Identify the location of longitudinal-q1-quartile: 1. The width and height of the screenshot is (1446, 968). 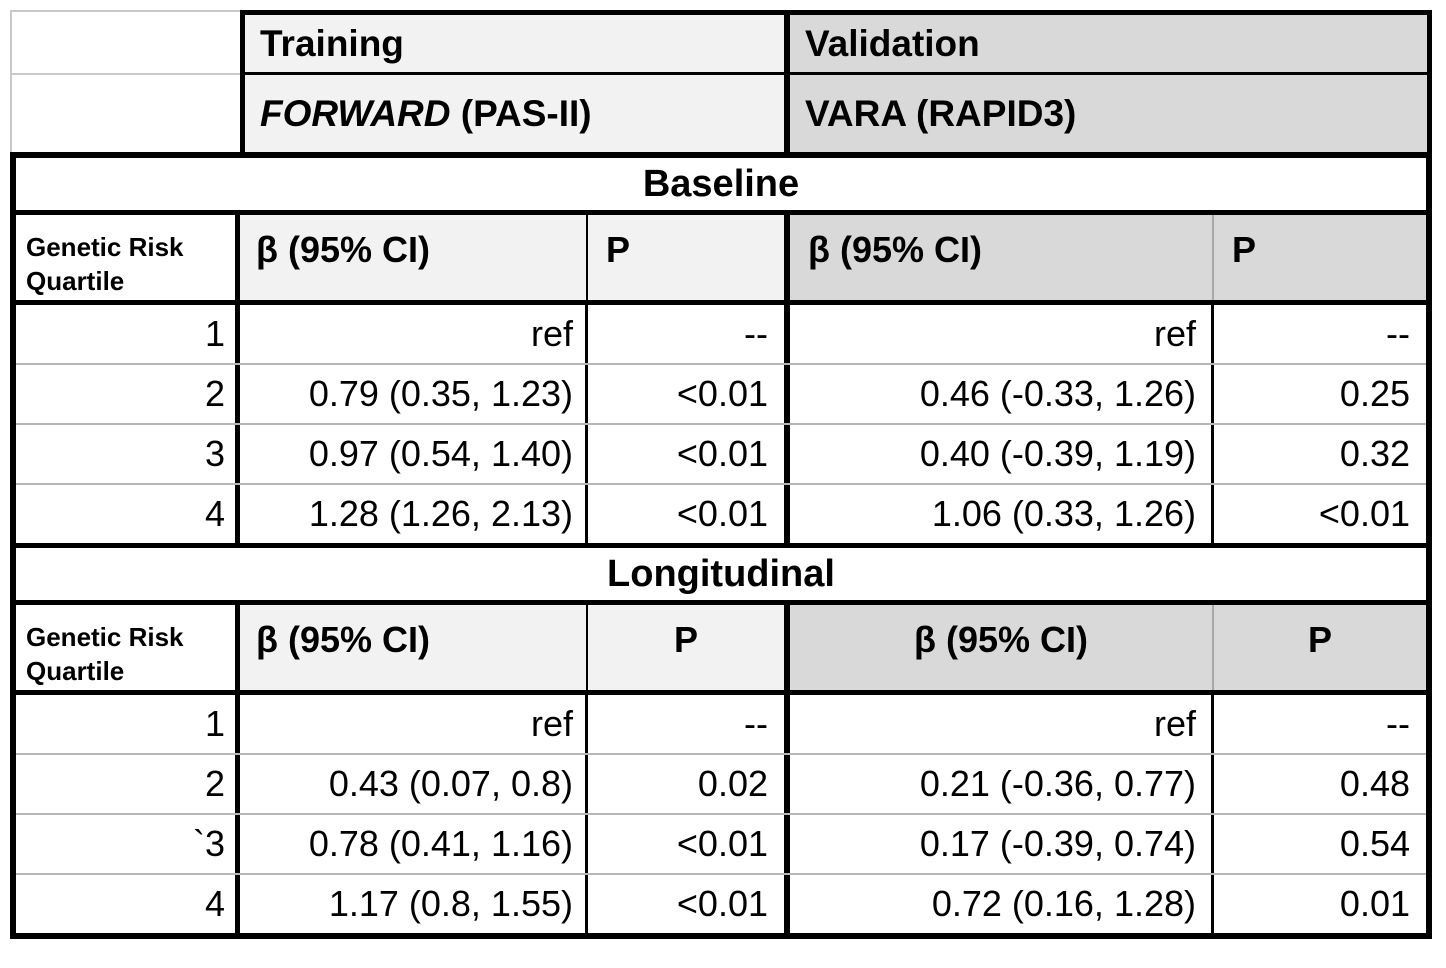
(128, 724).